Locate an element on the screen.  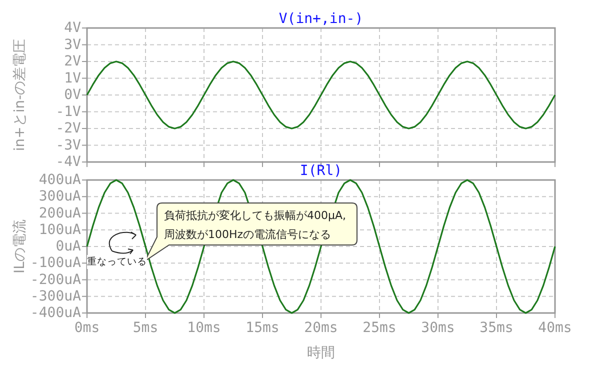
y-tick-label: -2V is located at coordinates (69, 128).